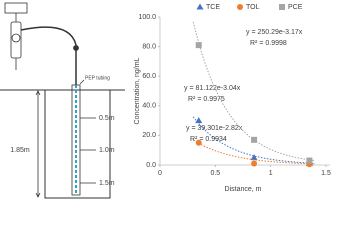 The height and width of the screenshot is (240, 350). I want to click on legend-label: TCE, so click(213, 7).